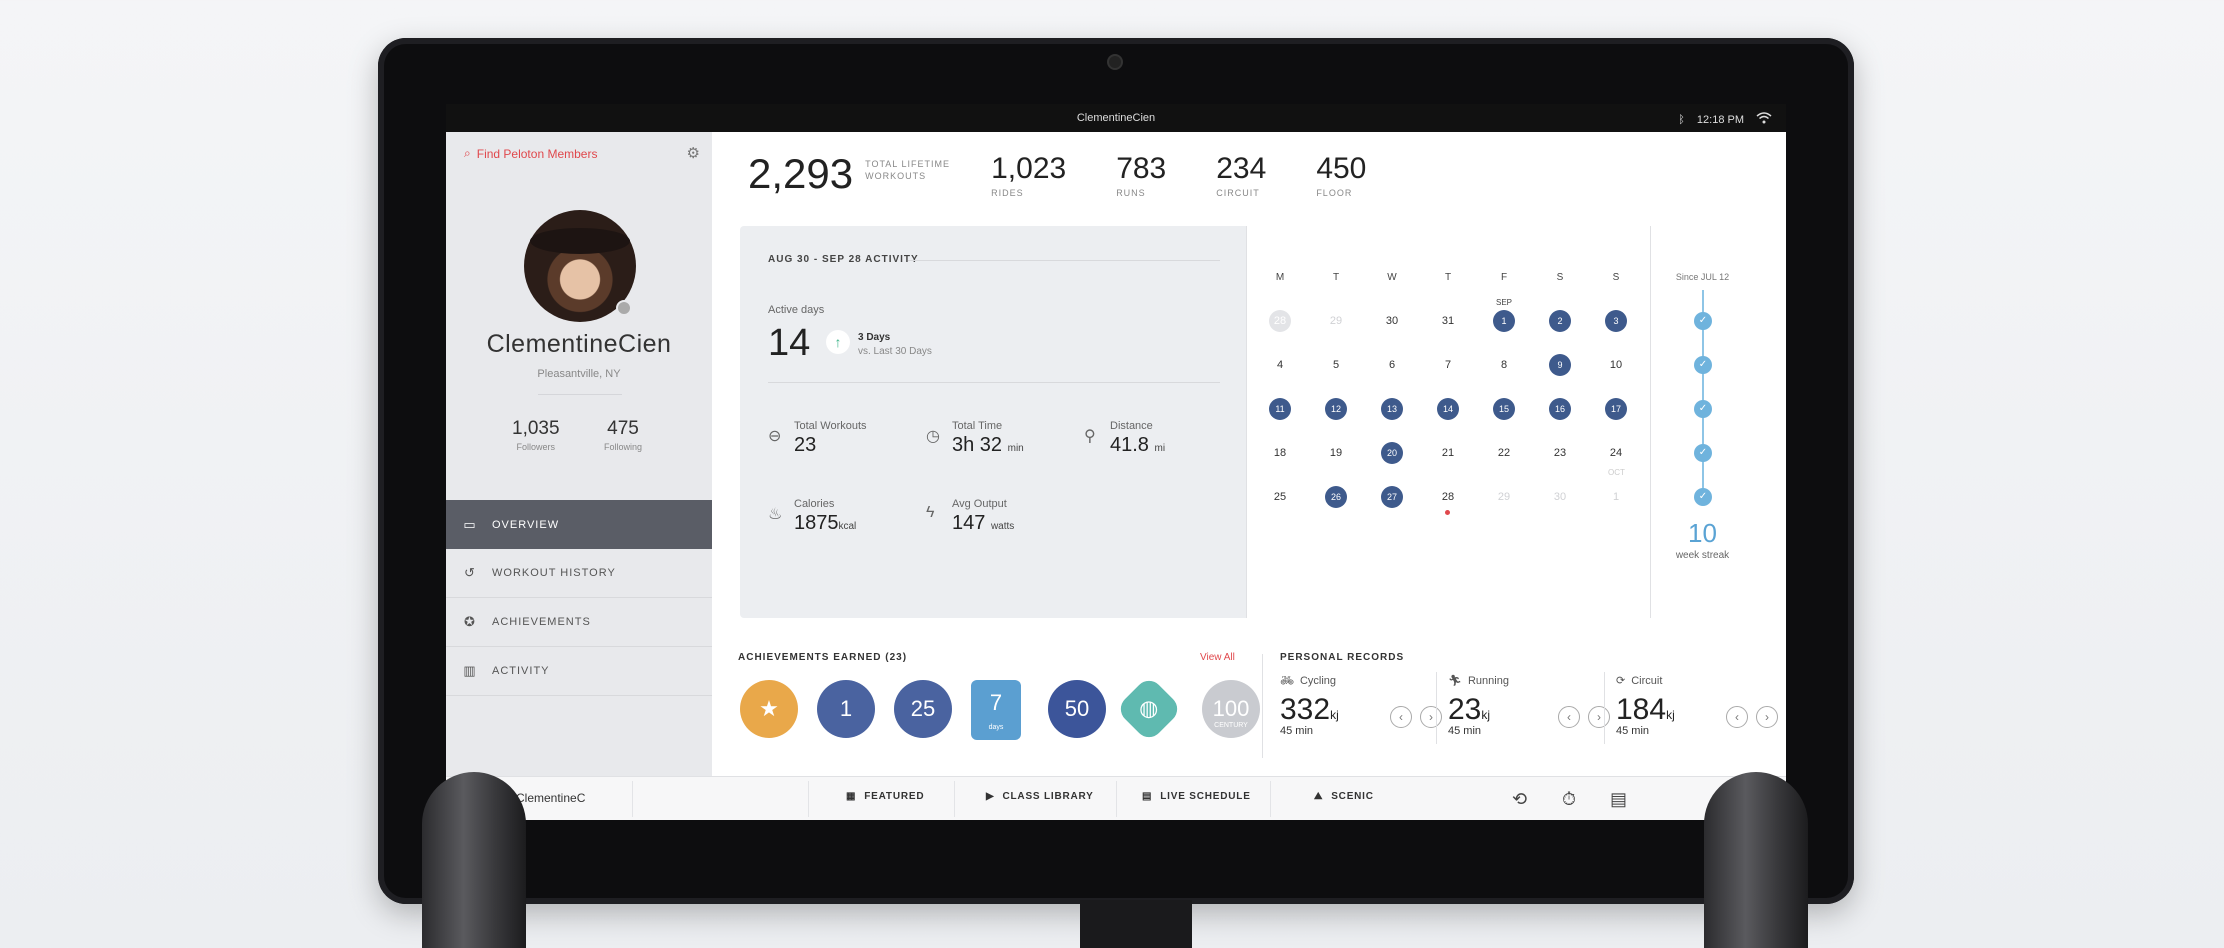 This screenshot has height=948, width=2224. Describe the element at coordinates (1238, 193) in the screenshot. I see `circuit-label: CIRCUIT` at that location.